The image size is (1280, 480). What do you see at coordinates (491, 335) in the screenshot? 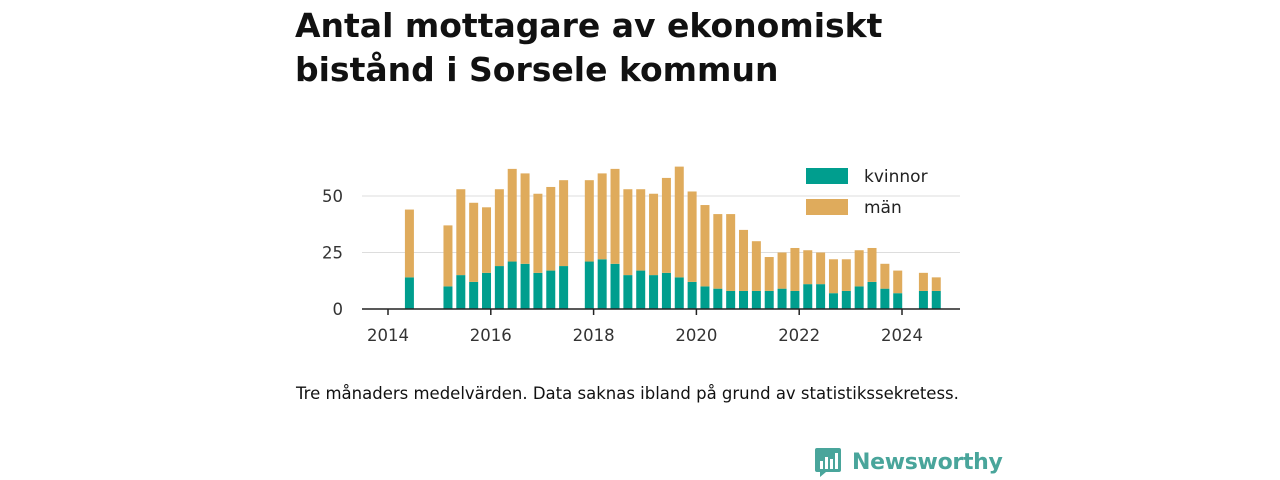
I see `x-tick-label: 2016` at bounding box center [491, 335].